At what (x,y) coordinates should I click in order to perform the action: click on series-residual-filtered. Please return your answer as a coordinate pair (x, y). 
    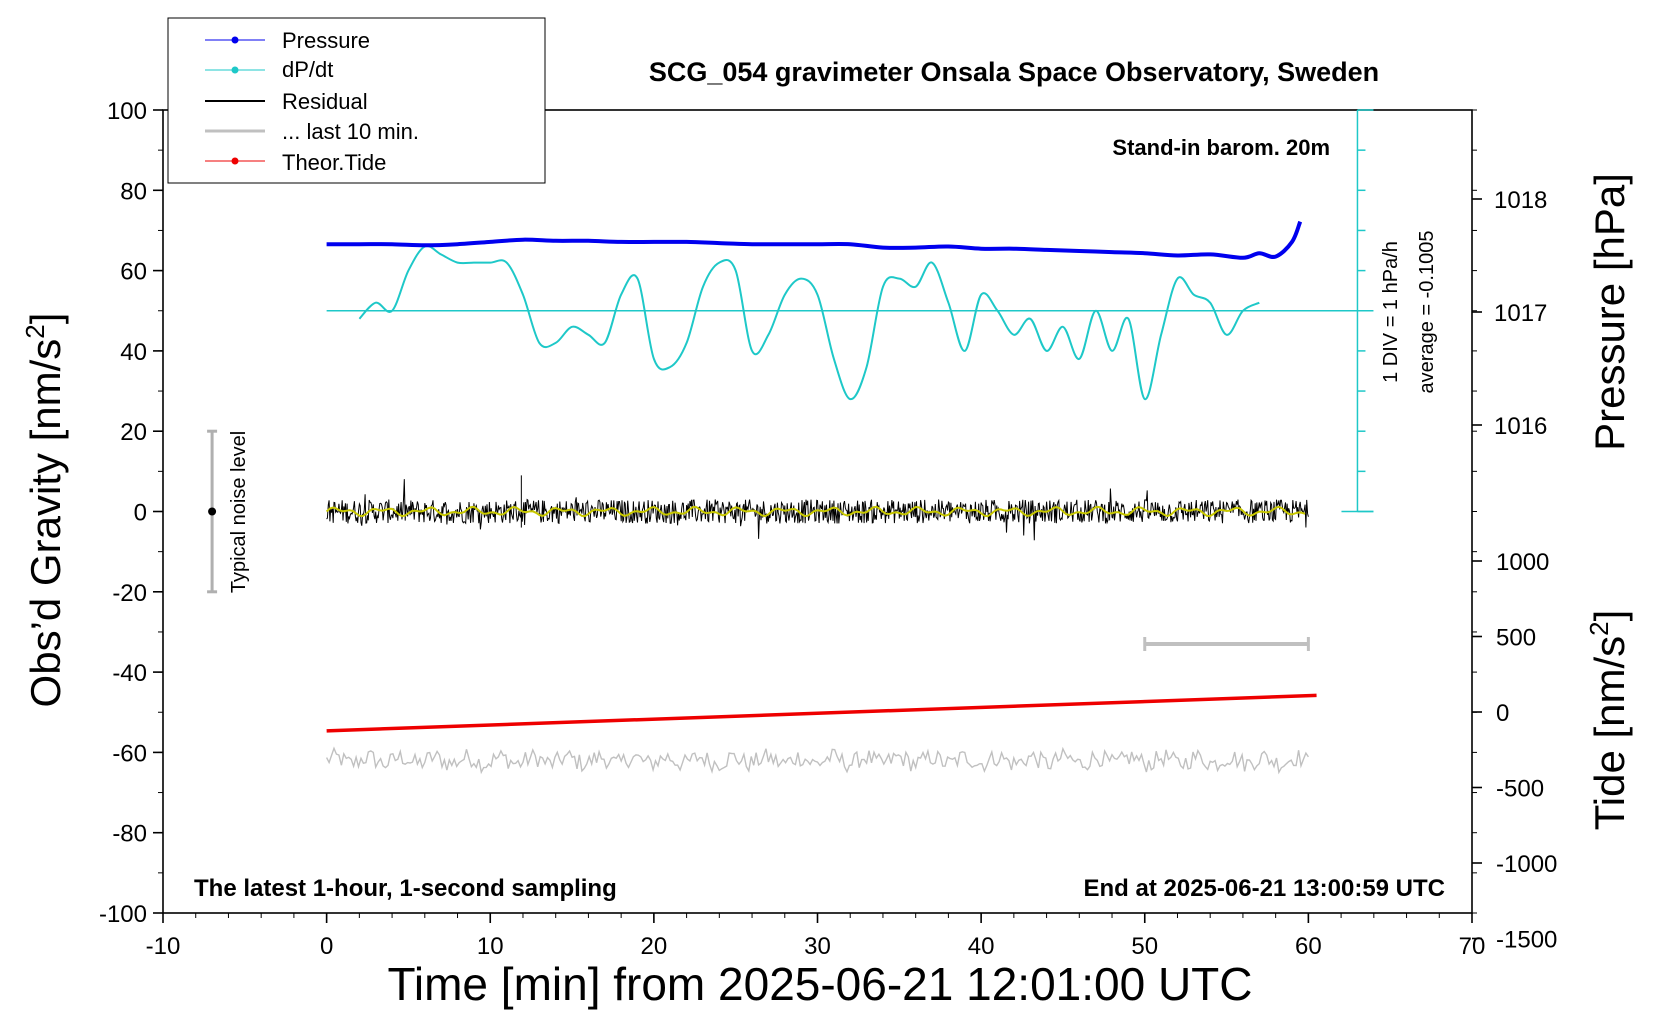
    Looking at the image, I should click on (815, 511).